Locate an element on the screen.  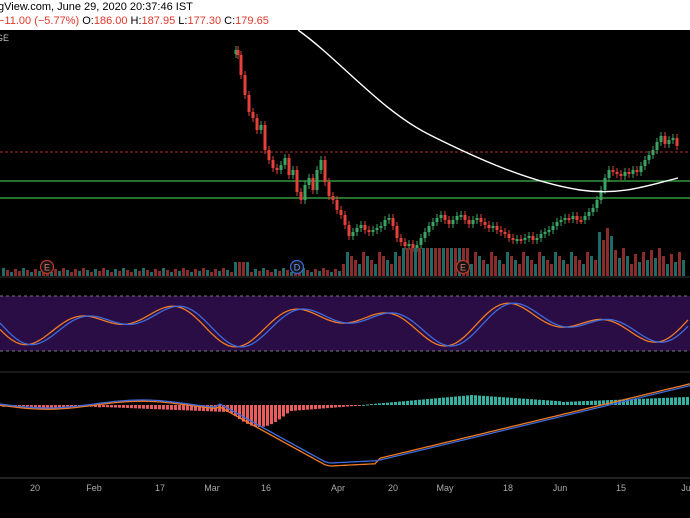
dividend-marker: D is located at coordinates (297, 267).